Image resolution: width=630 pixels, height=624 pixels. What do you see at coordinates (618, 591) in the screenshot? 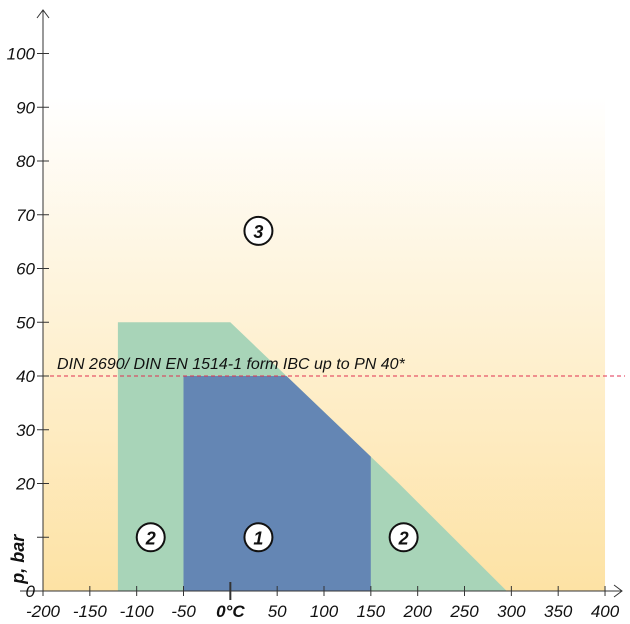
I see `x-axis-arrow` at bounding box center [618, 591].